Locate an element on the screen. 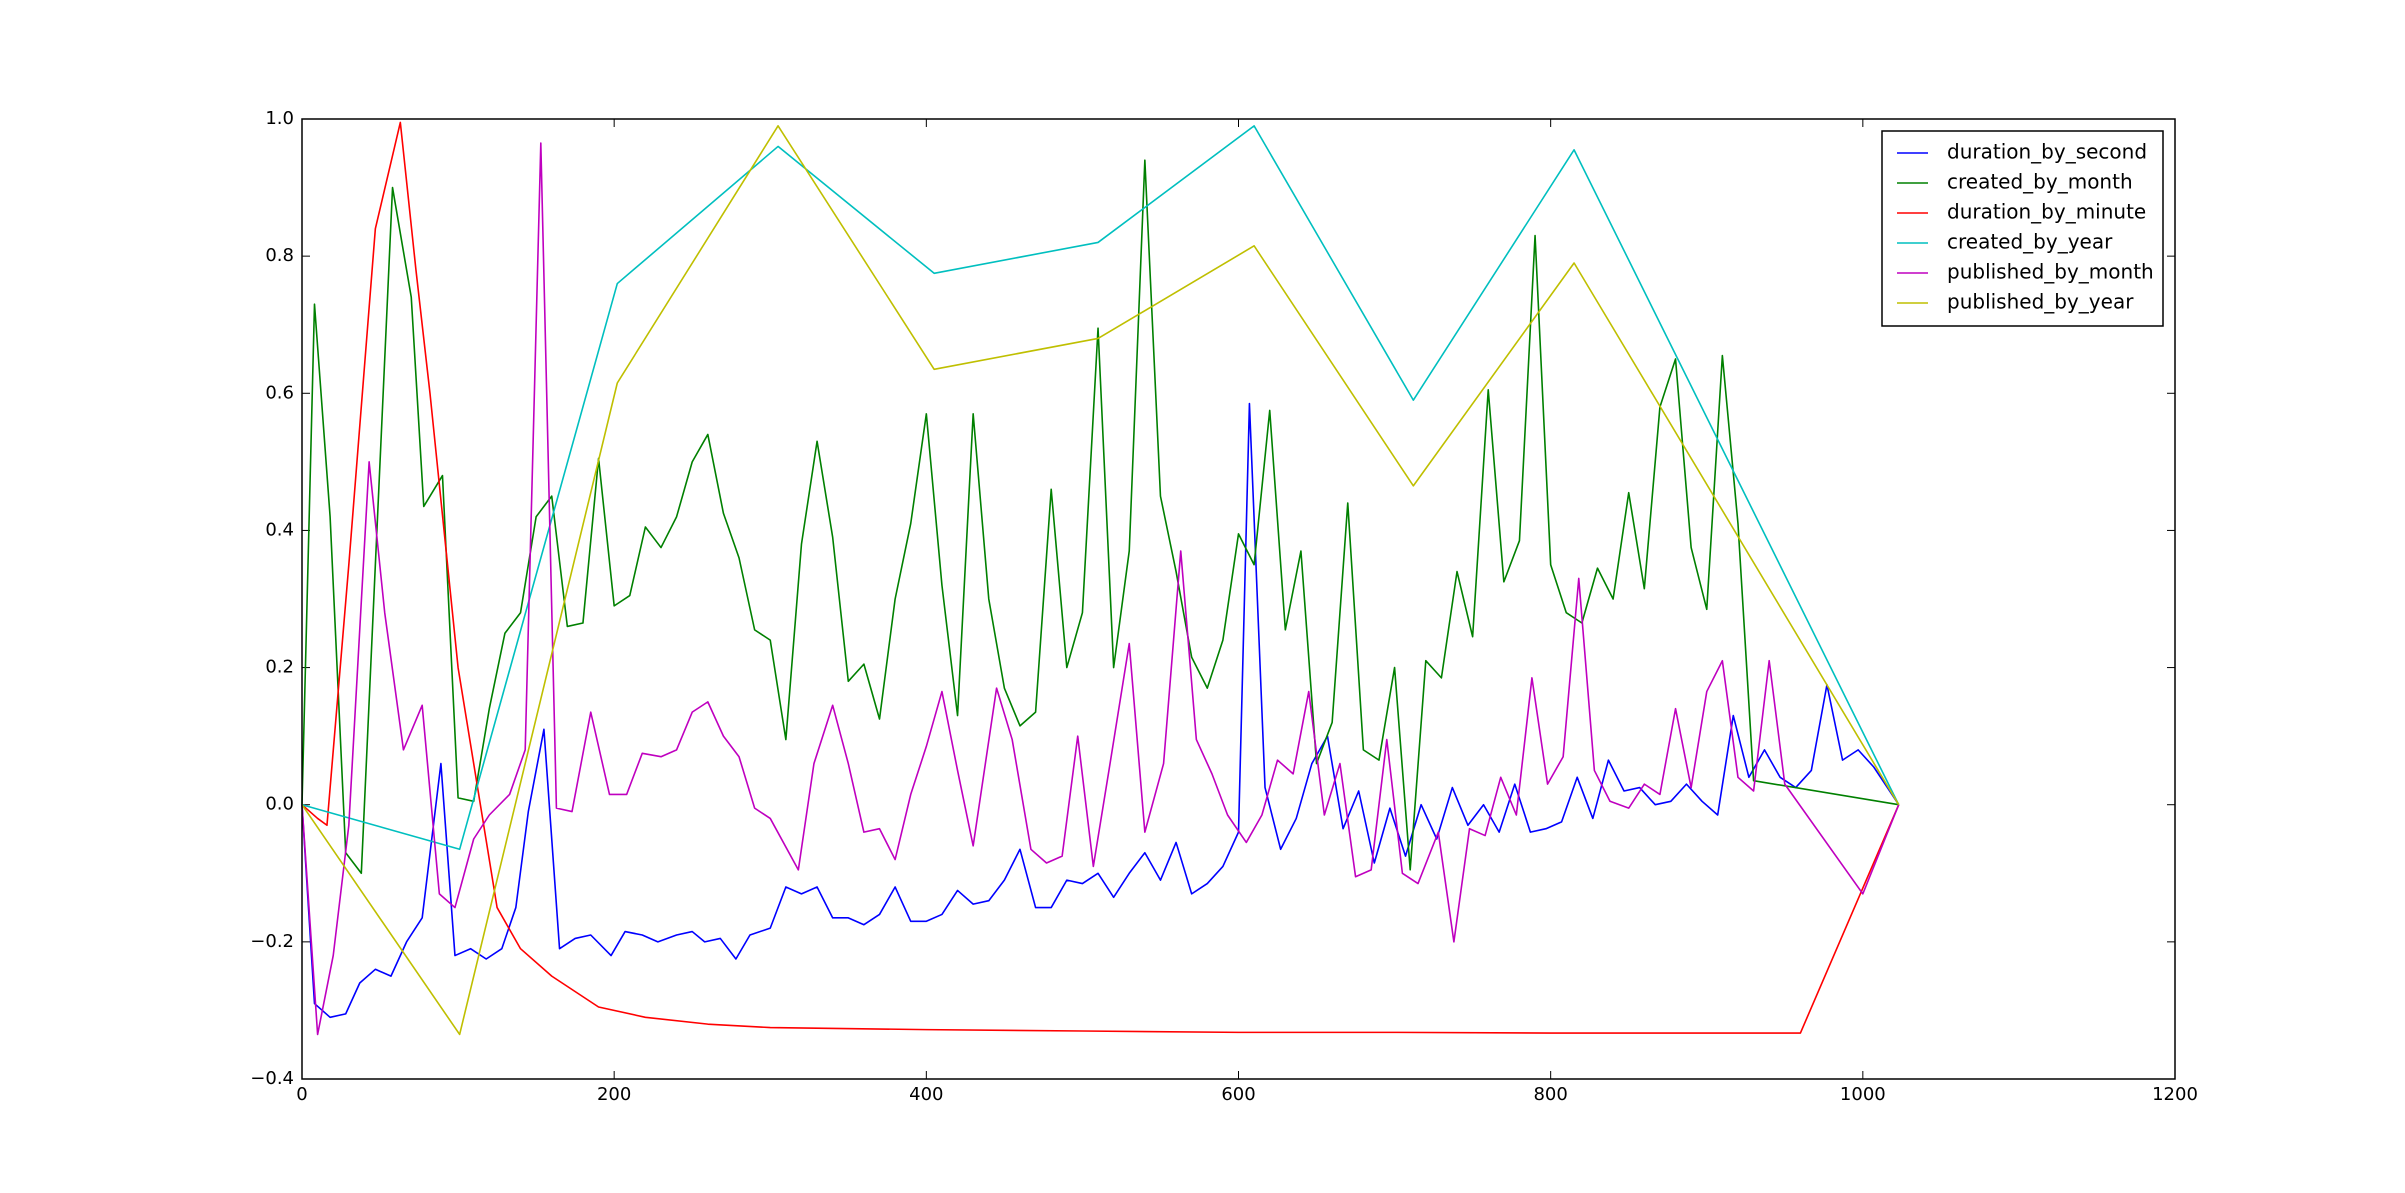 The width and height of the screenshot is (2405, 1193). y-tick-label: −0.4 is located at coordinates (272, 1078).